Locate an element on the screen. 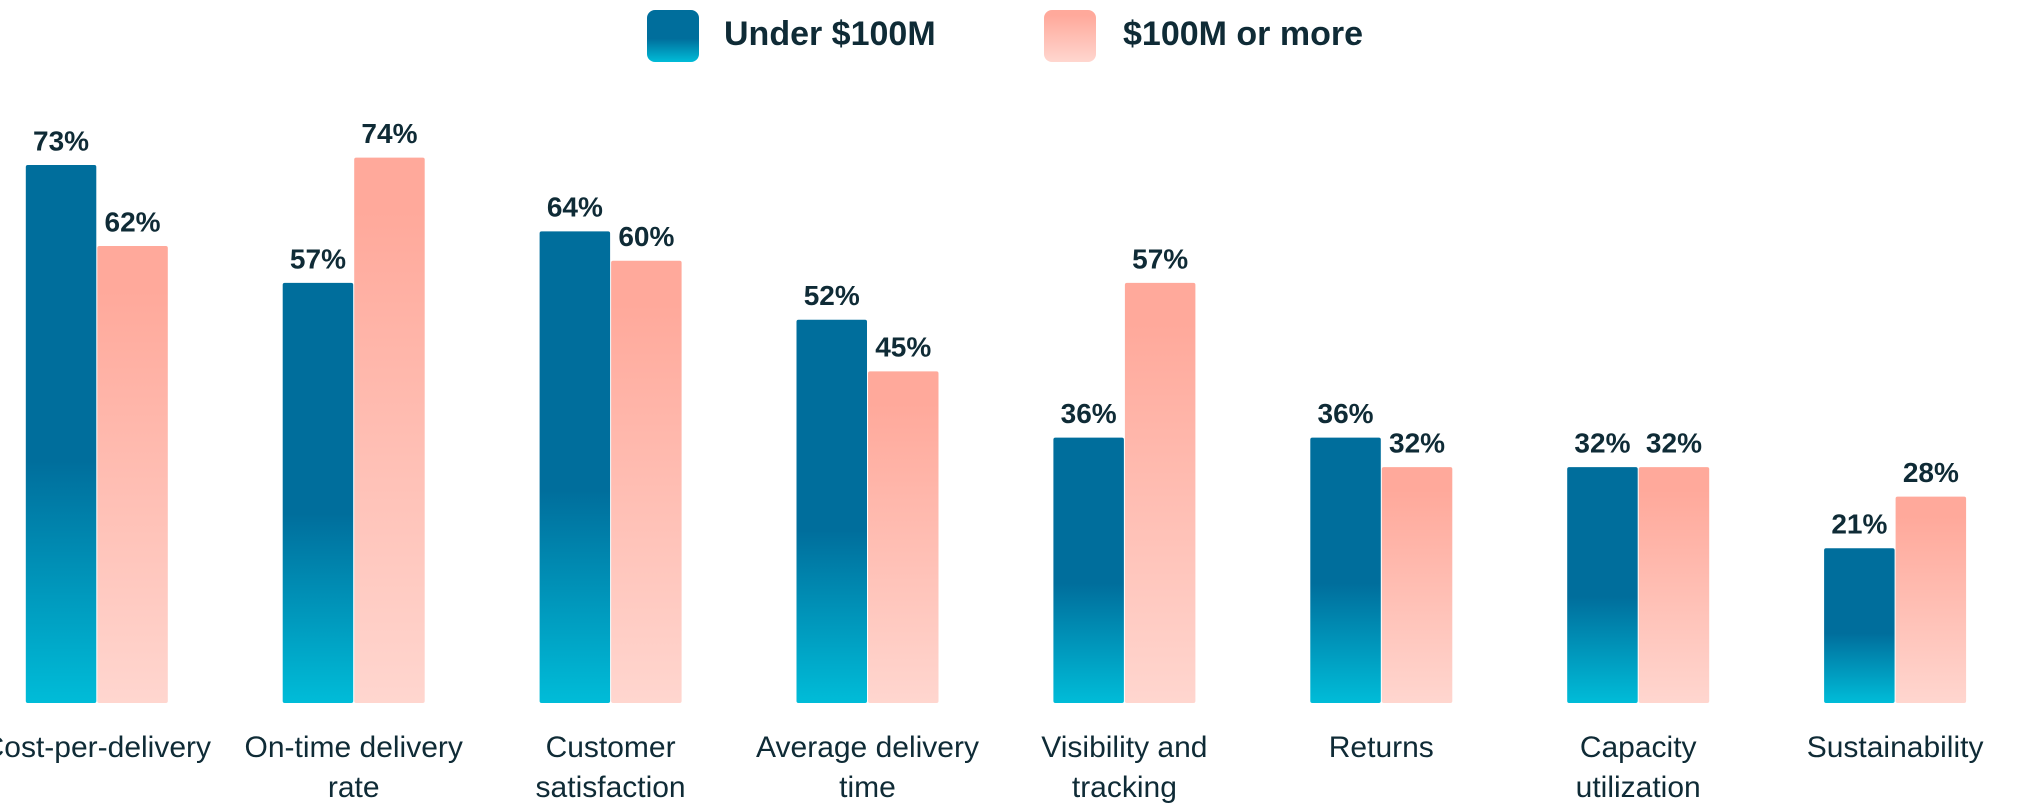  data-label: 45% is located at coordinates (903, 347).